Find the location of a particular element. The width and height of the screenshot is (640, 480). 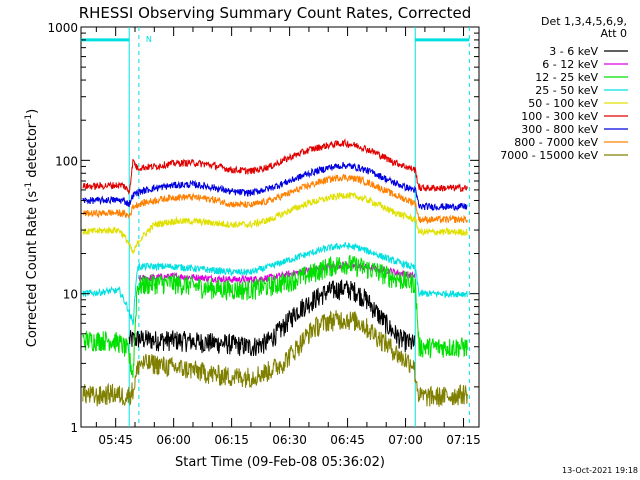

x-tick-label-5: 07:00 is located at coordinates (405, 440).